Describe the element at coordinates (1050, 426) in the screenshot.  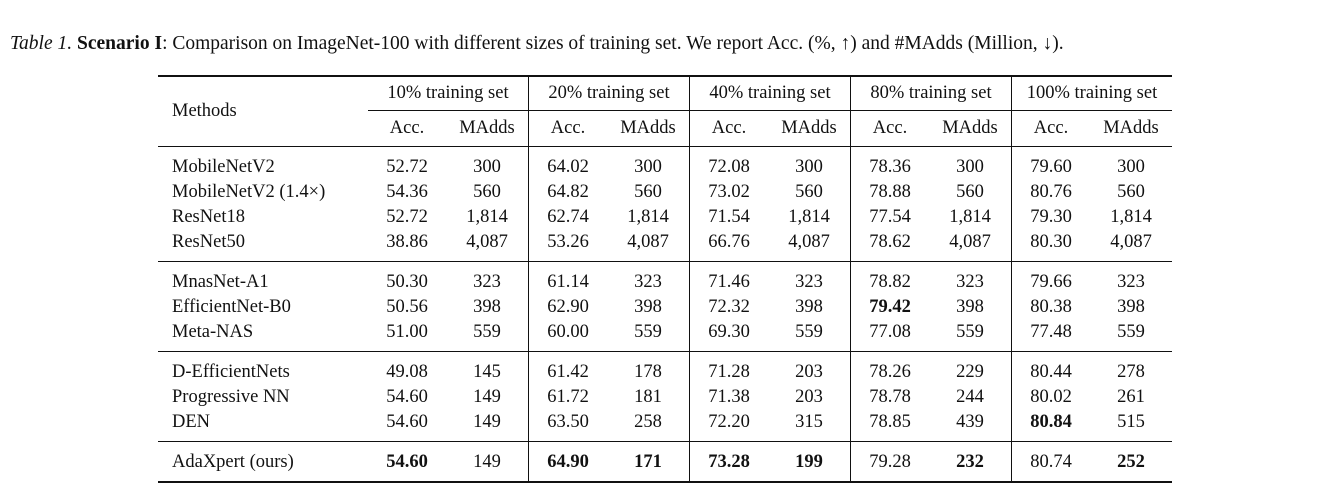
I see `acc-cell: 80.84` at that location.